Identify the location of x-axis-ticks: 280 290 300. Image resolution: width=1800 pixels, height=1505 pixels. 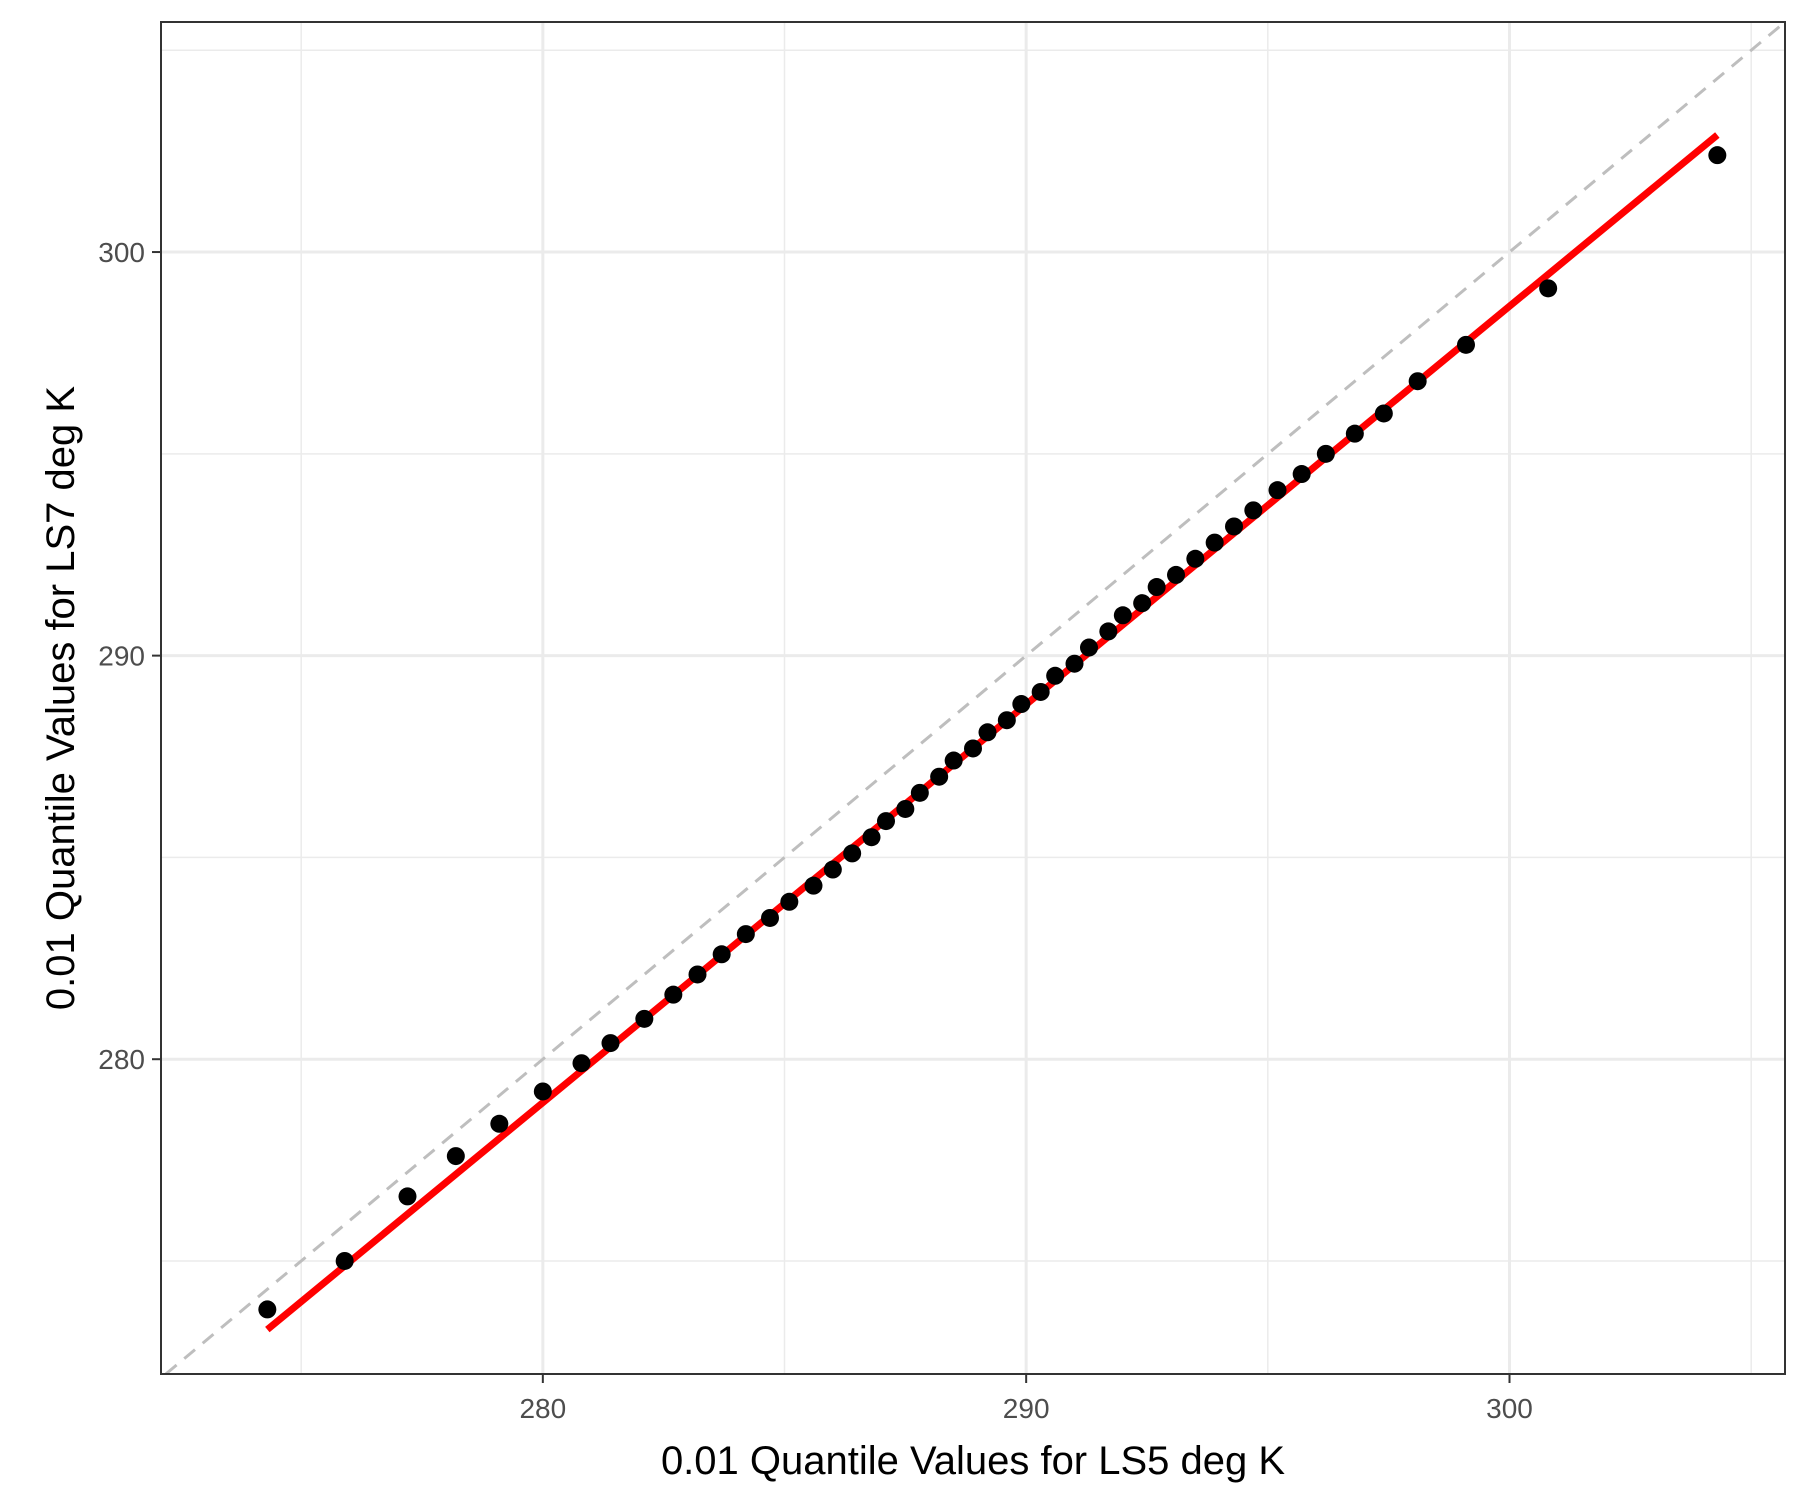
(1026, 1399).